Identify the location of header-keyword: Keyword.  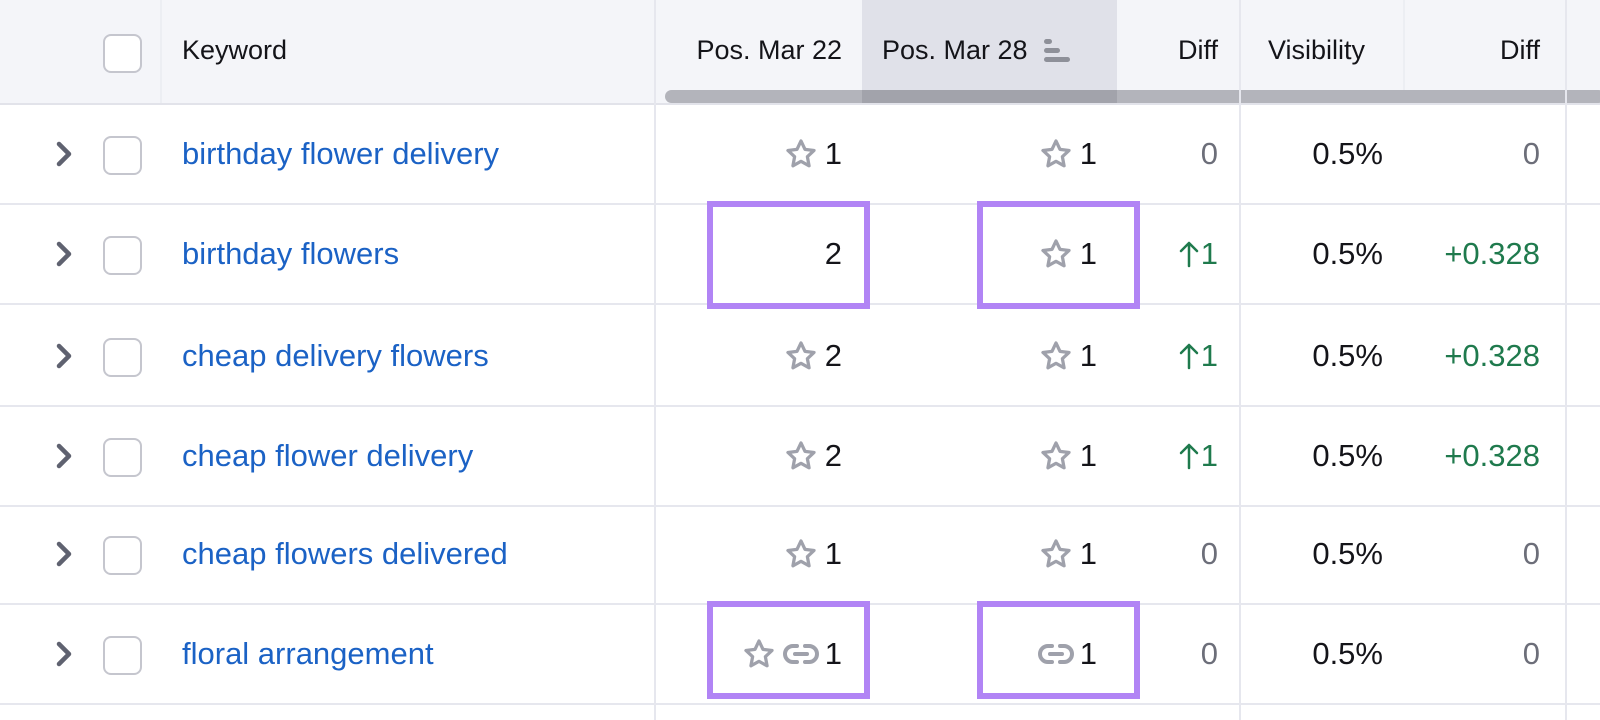
(235, 50).